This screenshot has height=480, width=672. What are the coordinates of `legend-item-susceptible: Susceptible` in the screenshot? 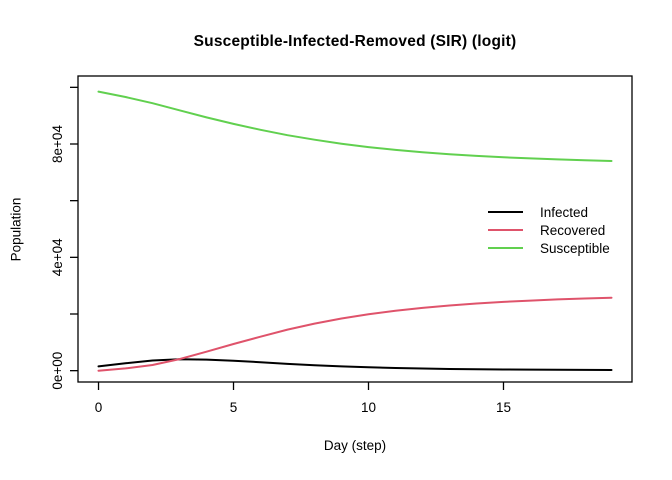 It's located at (549, 248).